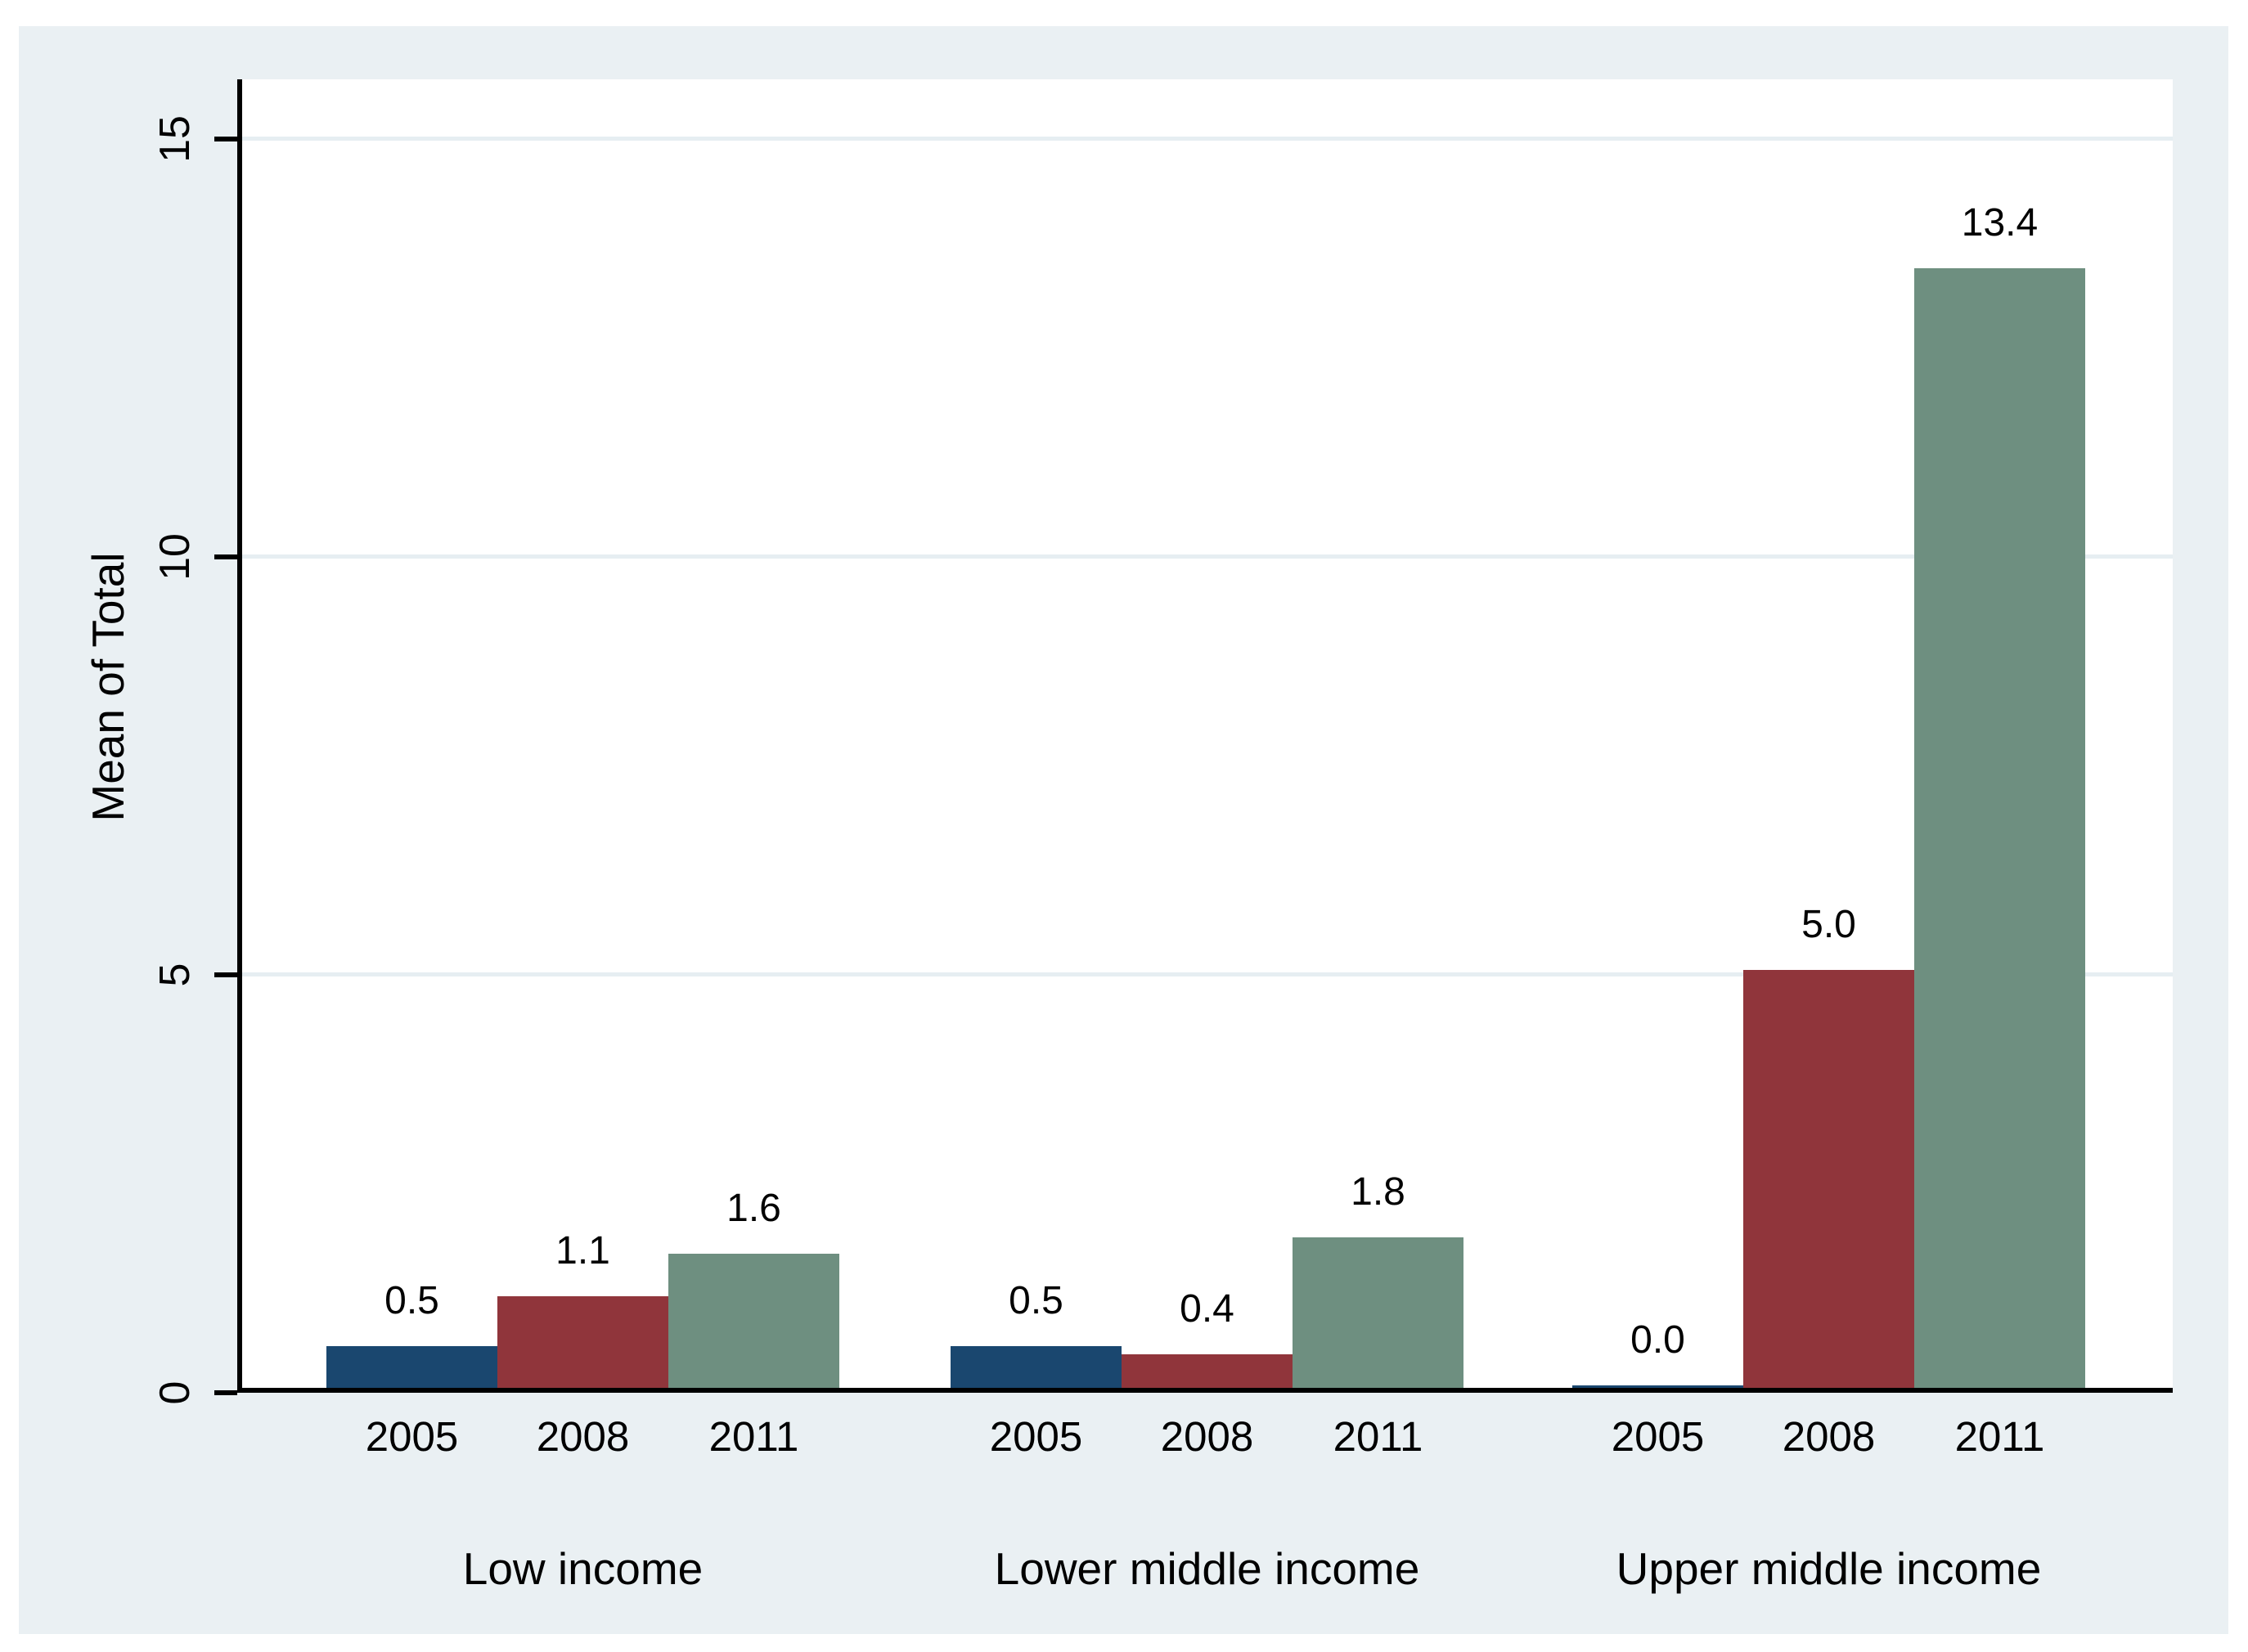 The width and height of the screenshot is (2248, 1652). I want to click on y-tick-label-10: 10, so click(175, 557).